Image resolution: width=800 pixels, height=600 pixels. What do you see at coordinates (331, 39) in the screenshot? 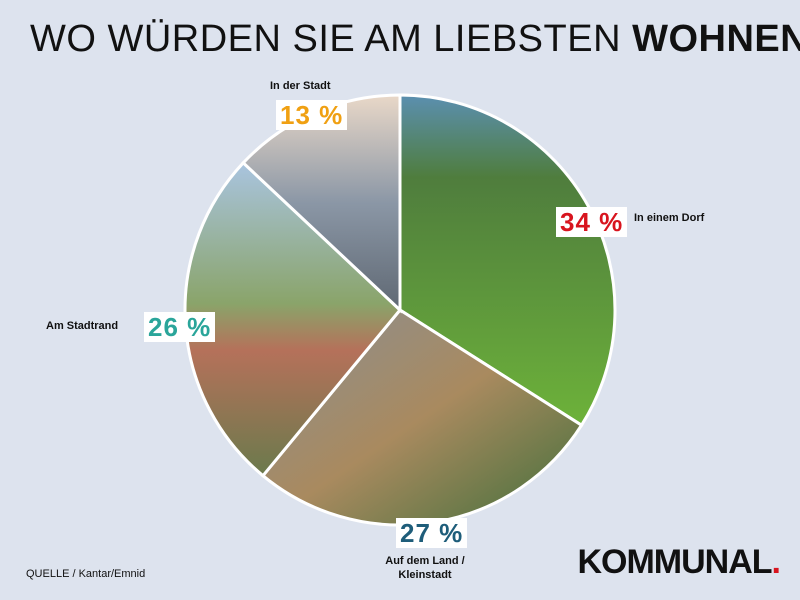
I see `title-normal: WO WÜRDEN SIE AM LIEBSTEN` at bounding box center [331, 39].